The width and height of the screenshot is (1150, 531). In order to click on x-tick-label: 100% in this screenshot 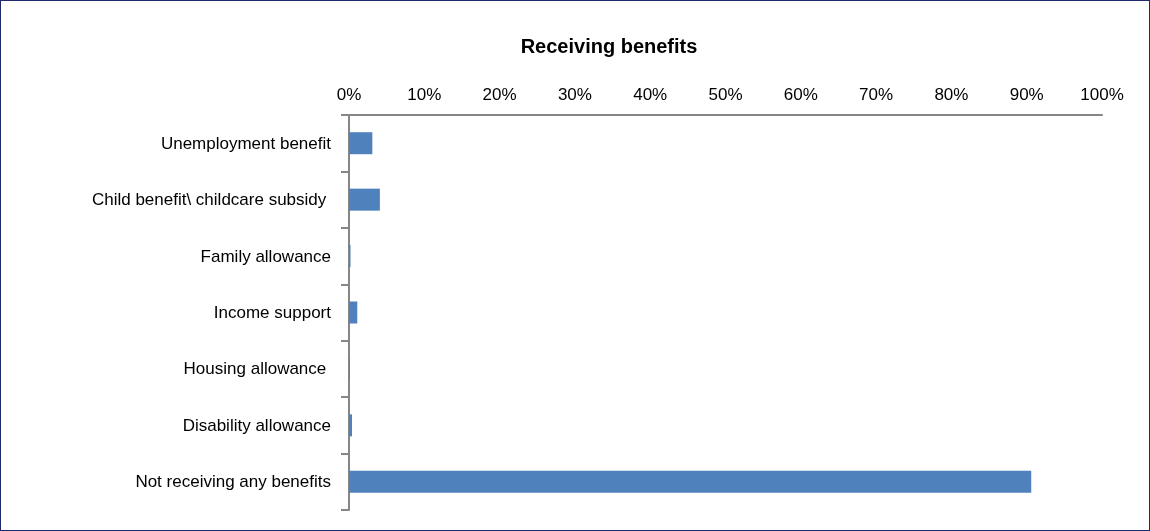, I will do `click(1102, 94)`.